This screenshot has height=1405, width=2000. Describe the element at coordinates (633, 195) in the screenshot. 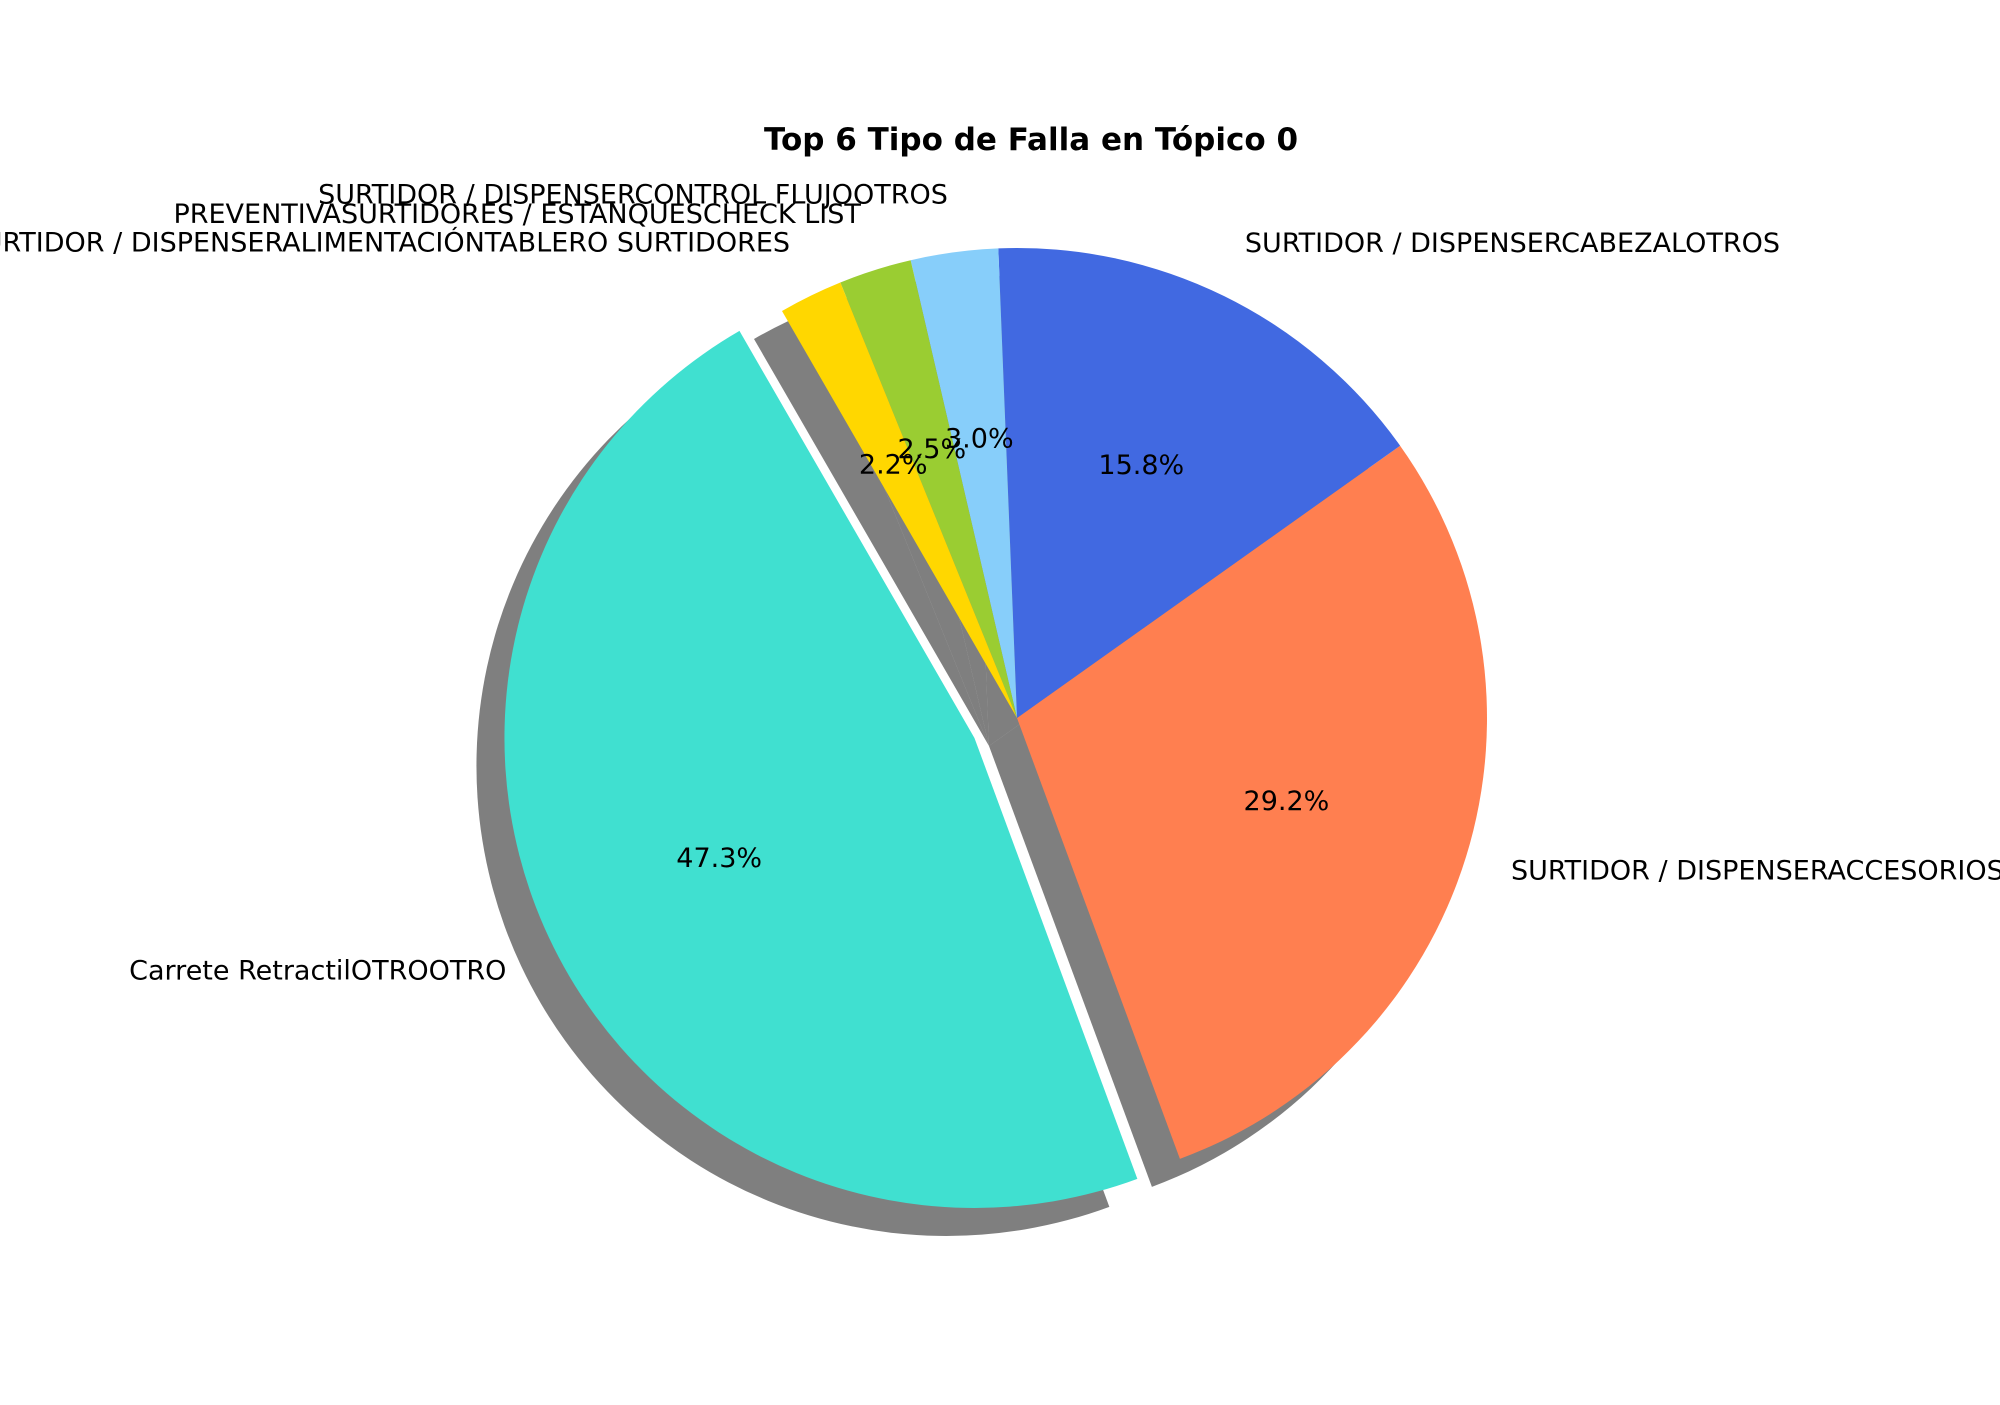

I see `category-label-surtidor-dispensercontrol-flujootros: SURTIDOR / DISPENSERCONTROL FLUJOOTROS` at that location.